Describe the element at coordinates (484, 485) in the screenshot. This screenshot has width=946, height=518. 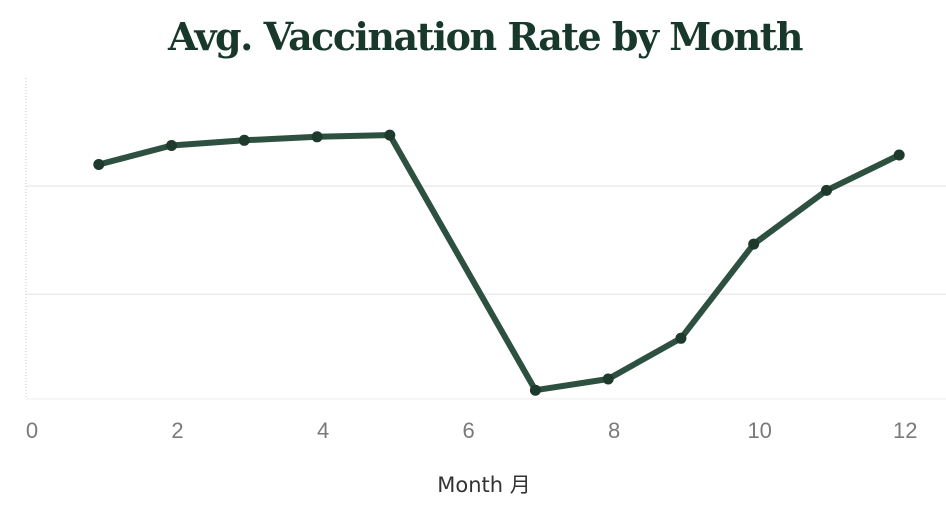
I see `x-axis-label: Month 月` at that location.